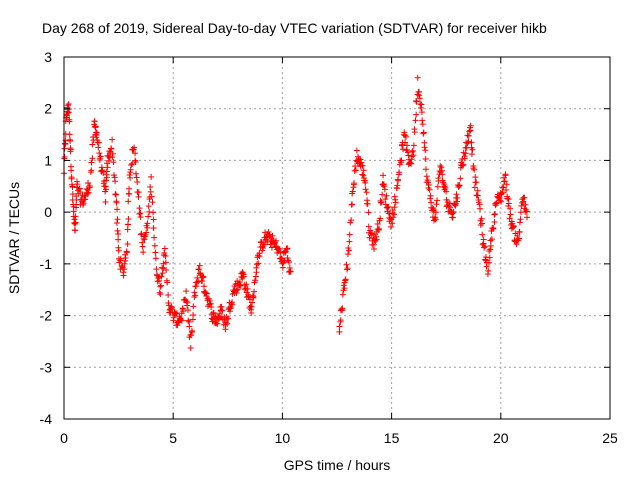  Describe the element at coordinates (392, 438) in the screenshot. I see `x-tick-label: 15` at that location.